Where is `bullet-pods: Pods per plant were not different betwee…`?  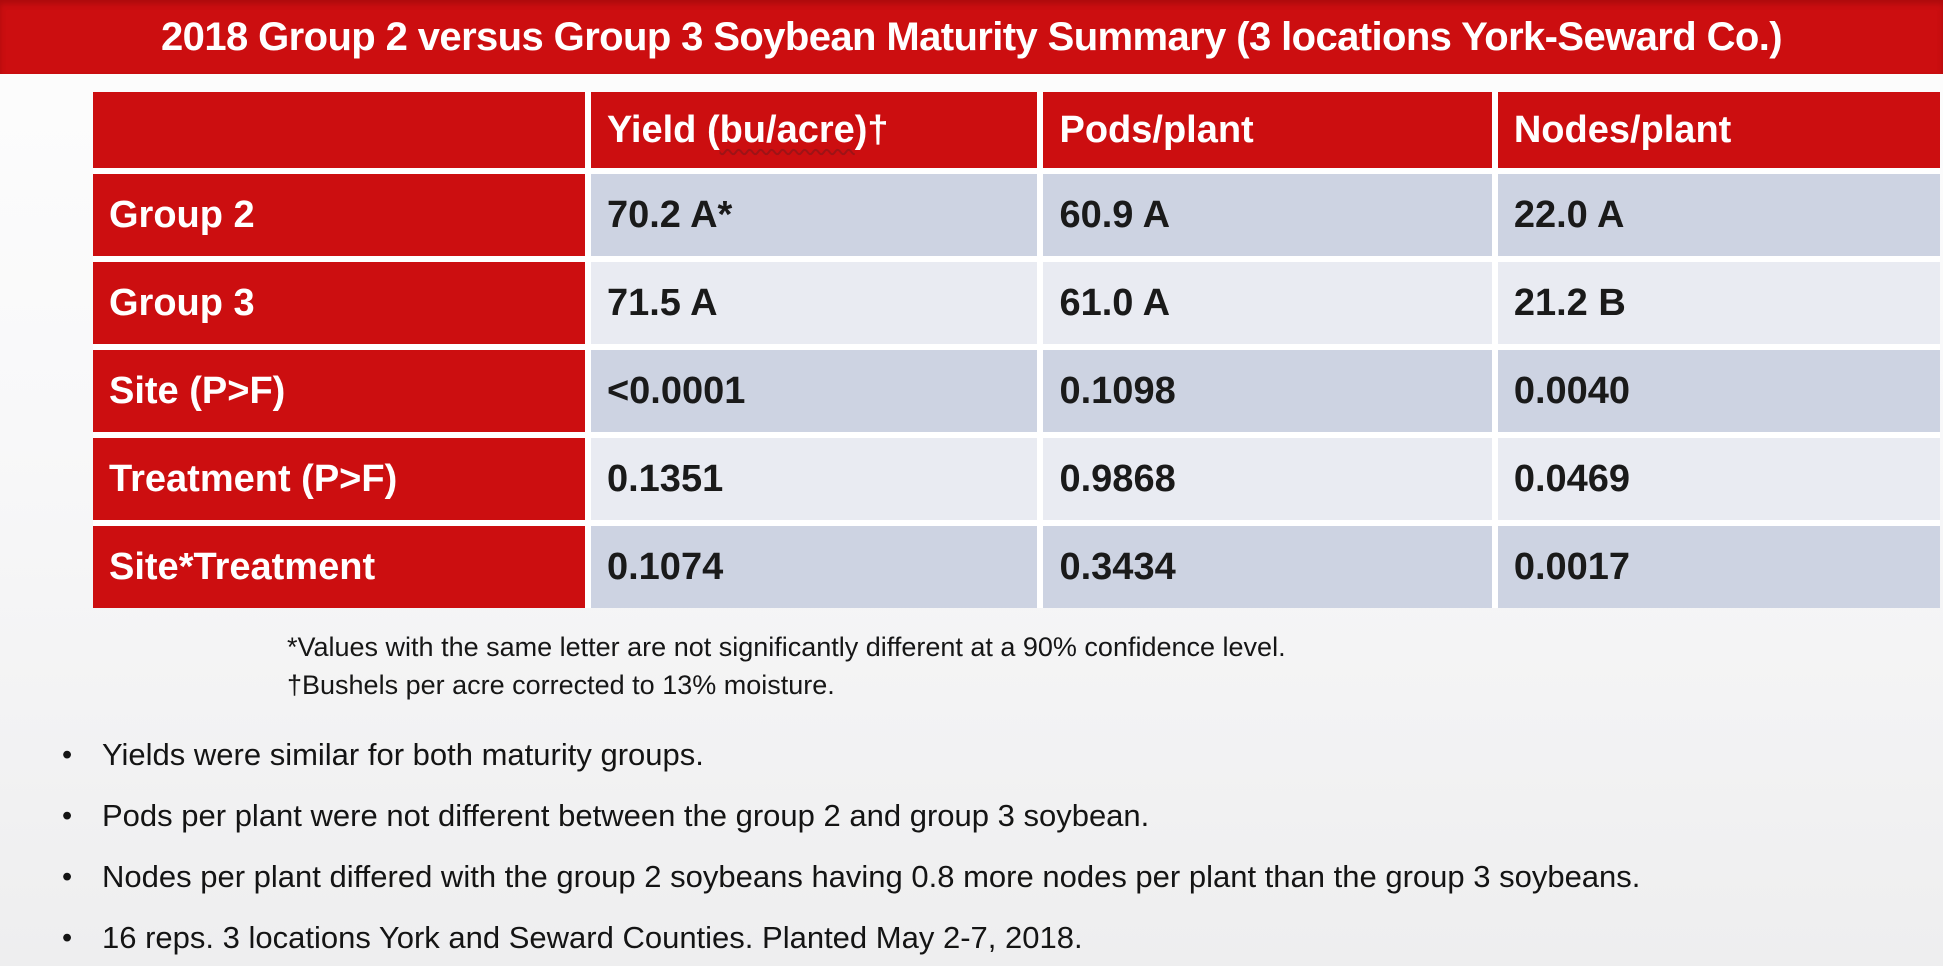
bullet-pods: Pods per plant were not different betwee… is located at coordinates (849, 816).